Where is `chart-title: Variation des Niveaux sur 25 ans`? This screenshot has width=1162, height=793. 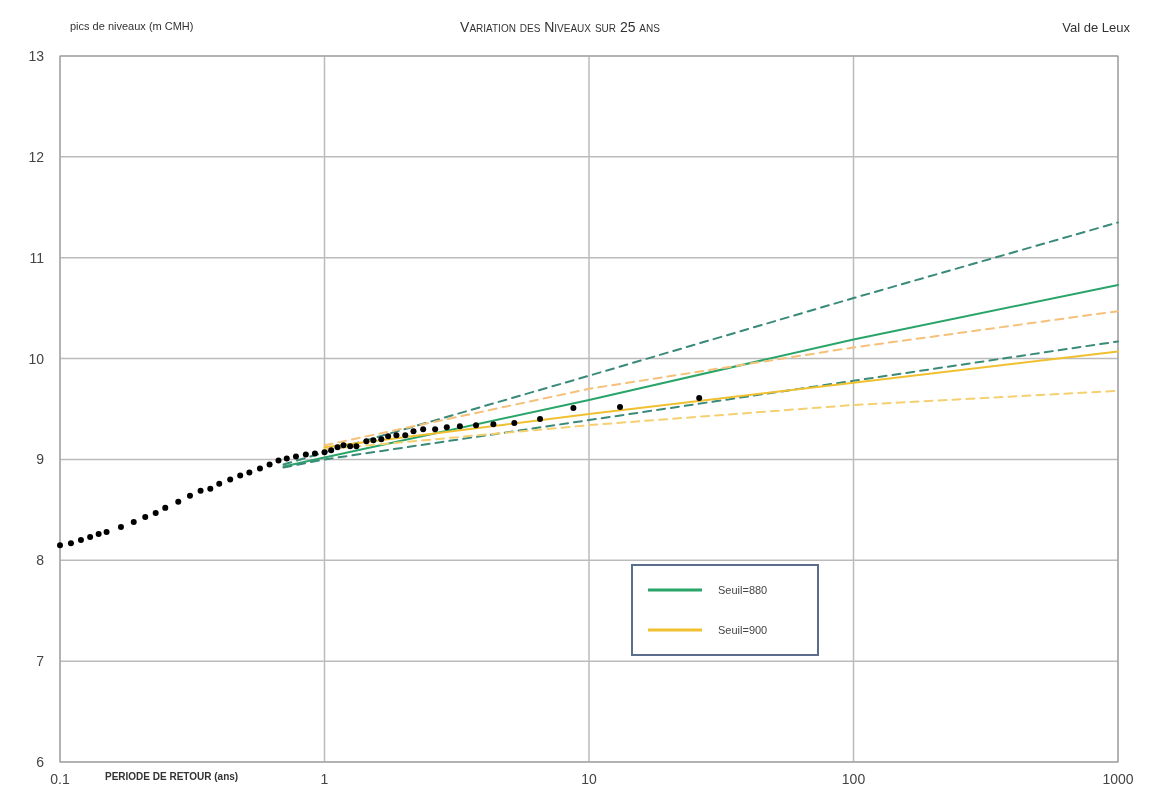 chart-title: Variation des Niveaux sur 25 ans is located at coordinates (560, 27).